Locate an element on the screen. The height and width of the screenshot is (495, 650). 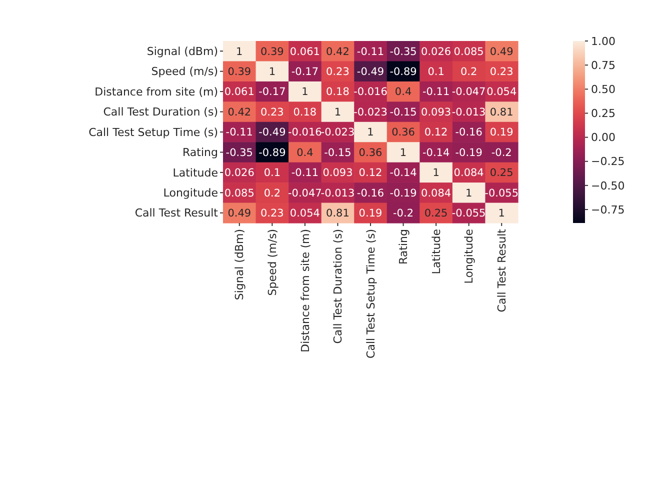
color-bar-label: 0.00 is located at coordinates (603, 137).